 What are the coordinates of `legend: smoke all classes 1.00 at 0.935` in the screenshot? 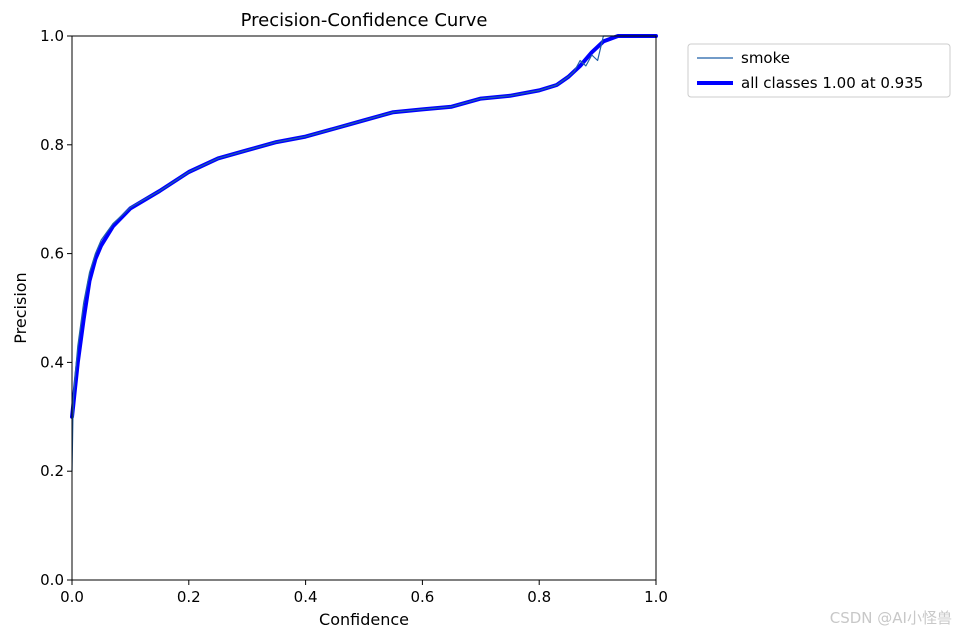 It's located at (819, 70).